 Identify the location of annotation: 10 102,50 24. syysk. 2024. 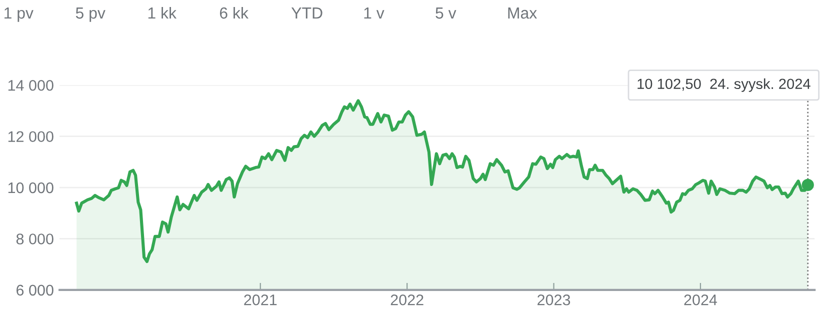
(724, 85).